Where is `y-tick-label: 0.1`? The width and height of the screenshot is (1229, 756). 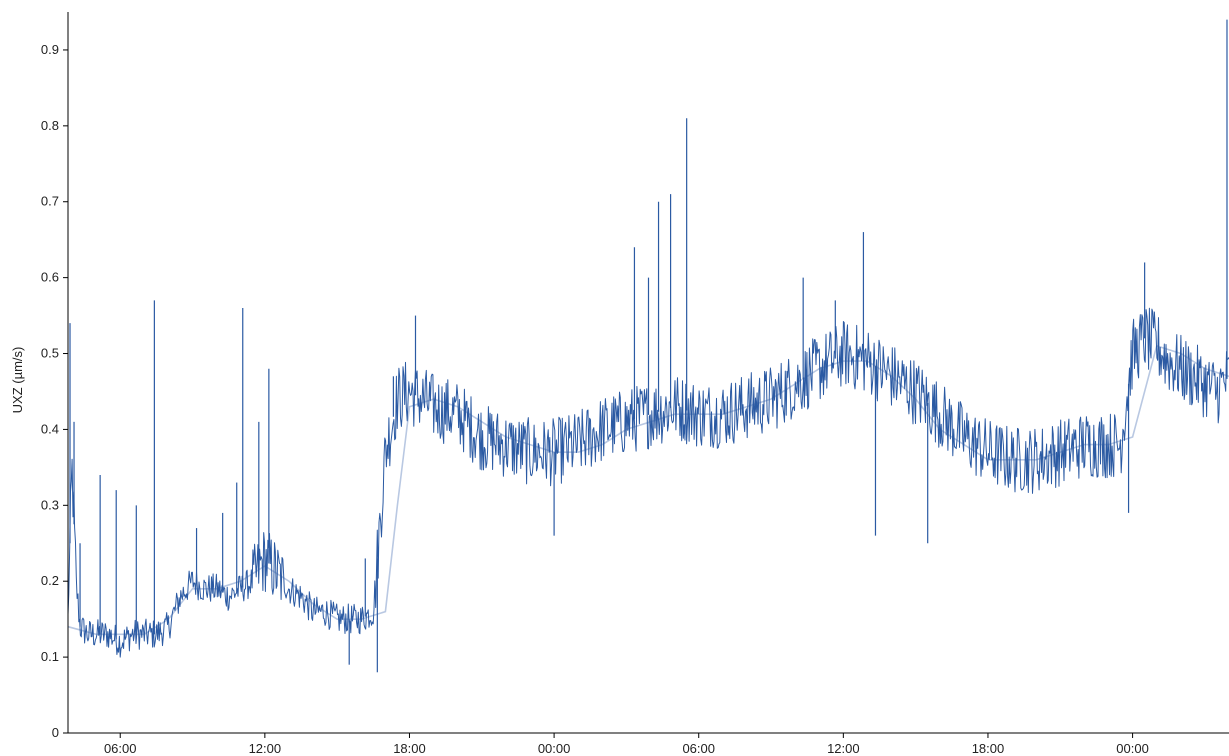 y-tick-label: 0.1 is located at coordinates (50, 656).